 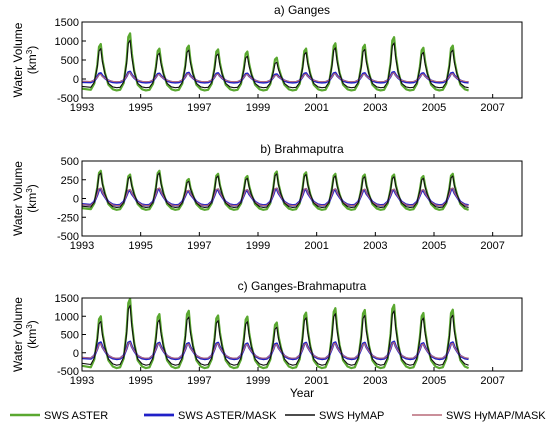 What do you see at coordinates (302, 286) in the screenshot?
I see `panel-title: c) Ganges-Brahmaputra` at bounding box center [302, 286].